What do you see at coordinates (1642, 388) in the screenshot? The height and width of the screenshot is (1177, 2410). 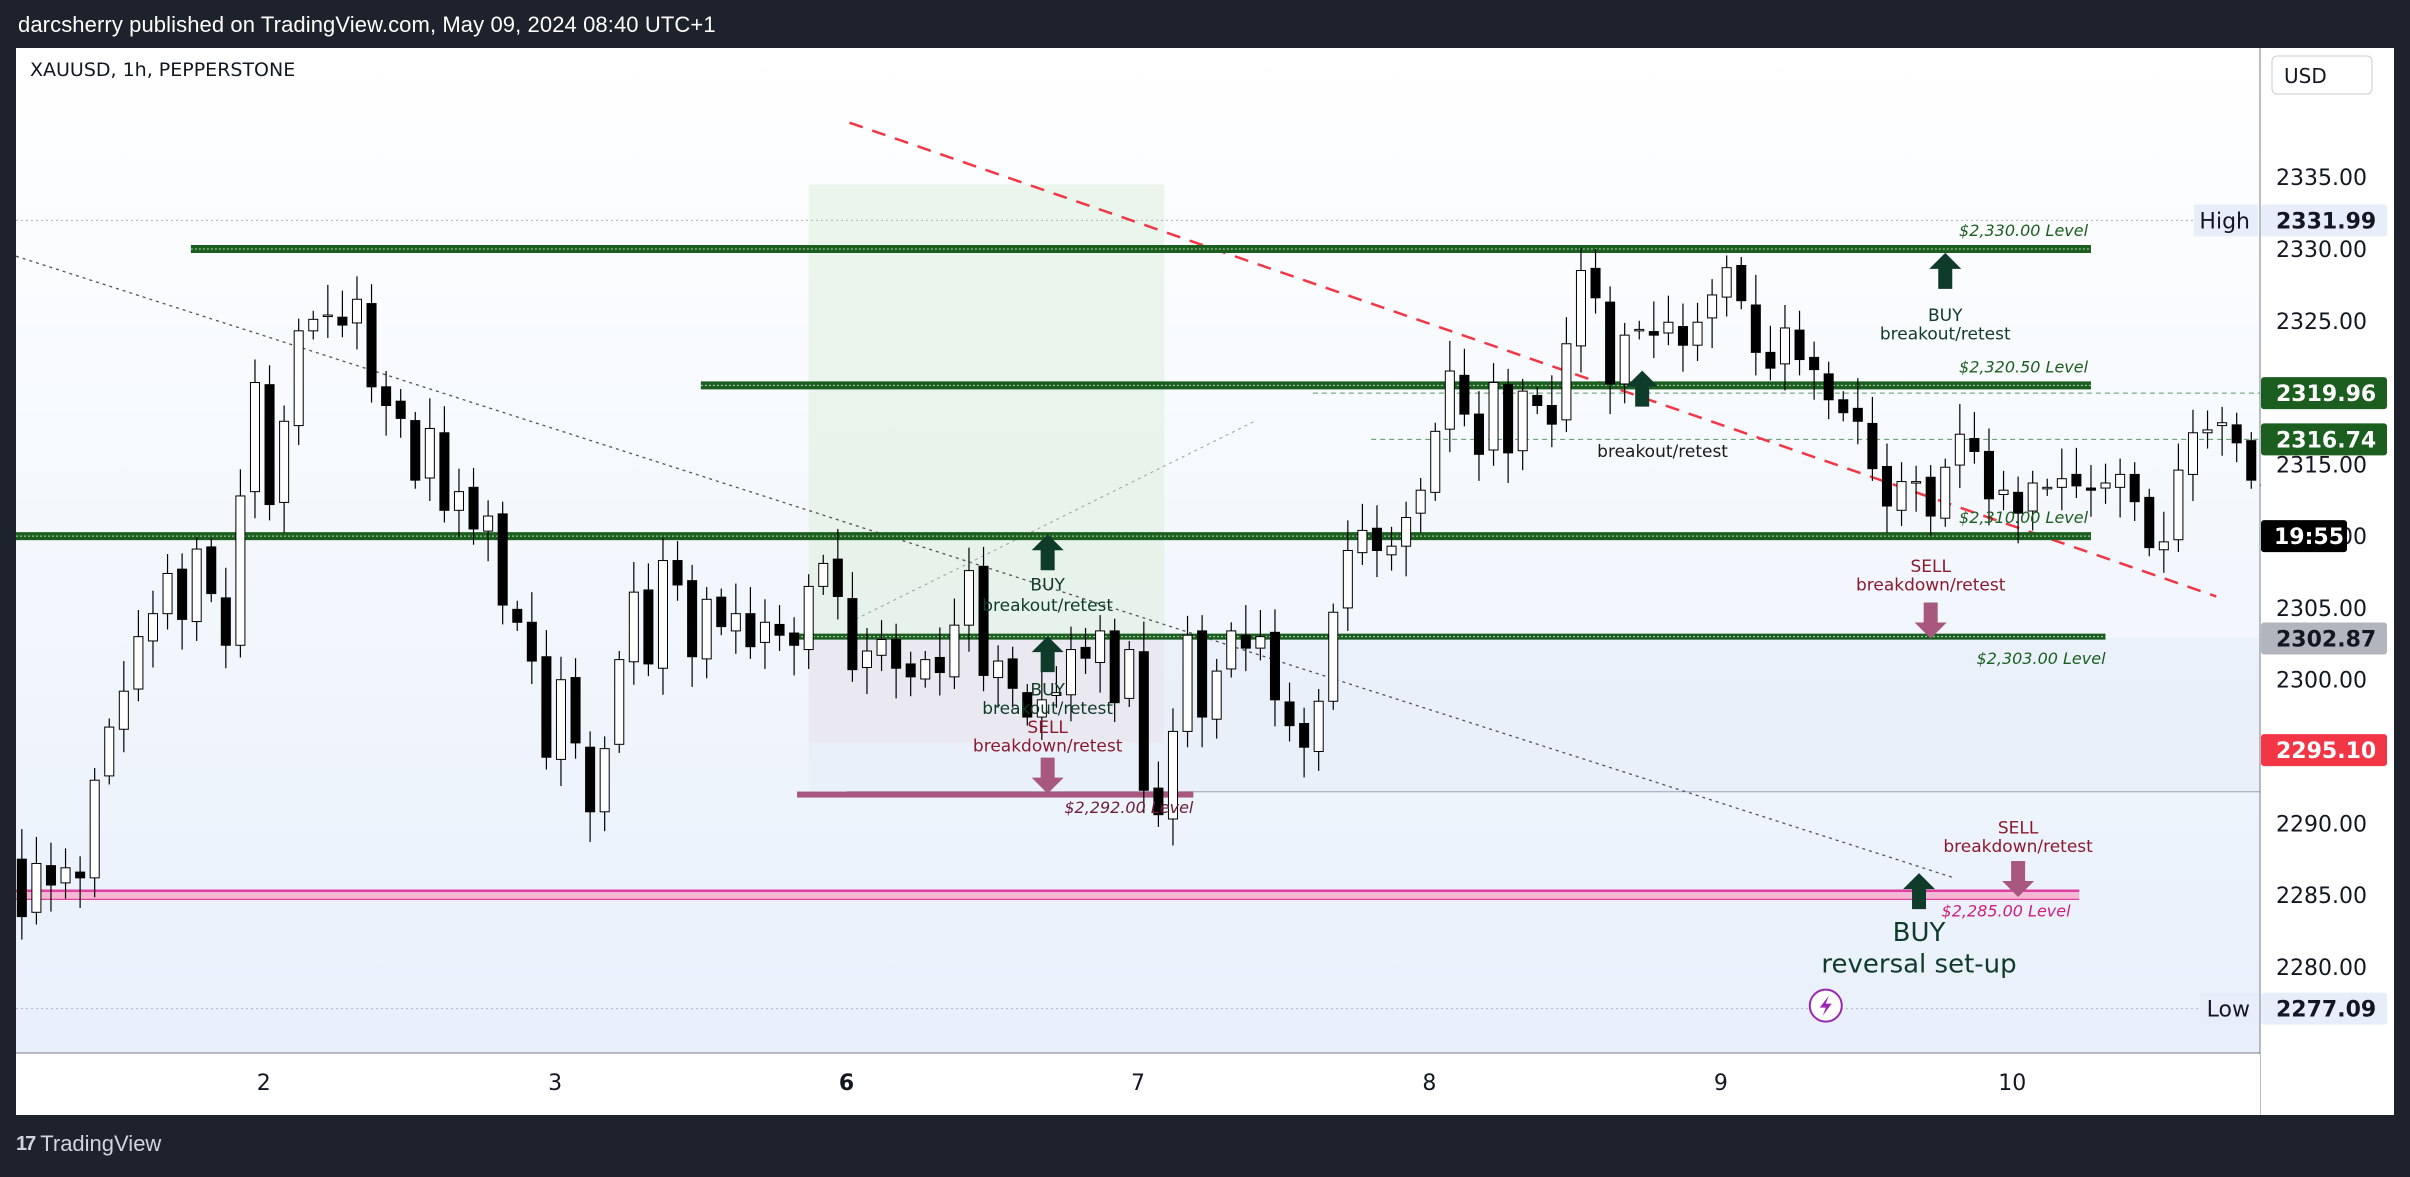 I see `buy-arrow-inline` at bounding box center [1642, 388].